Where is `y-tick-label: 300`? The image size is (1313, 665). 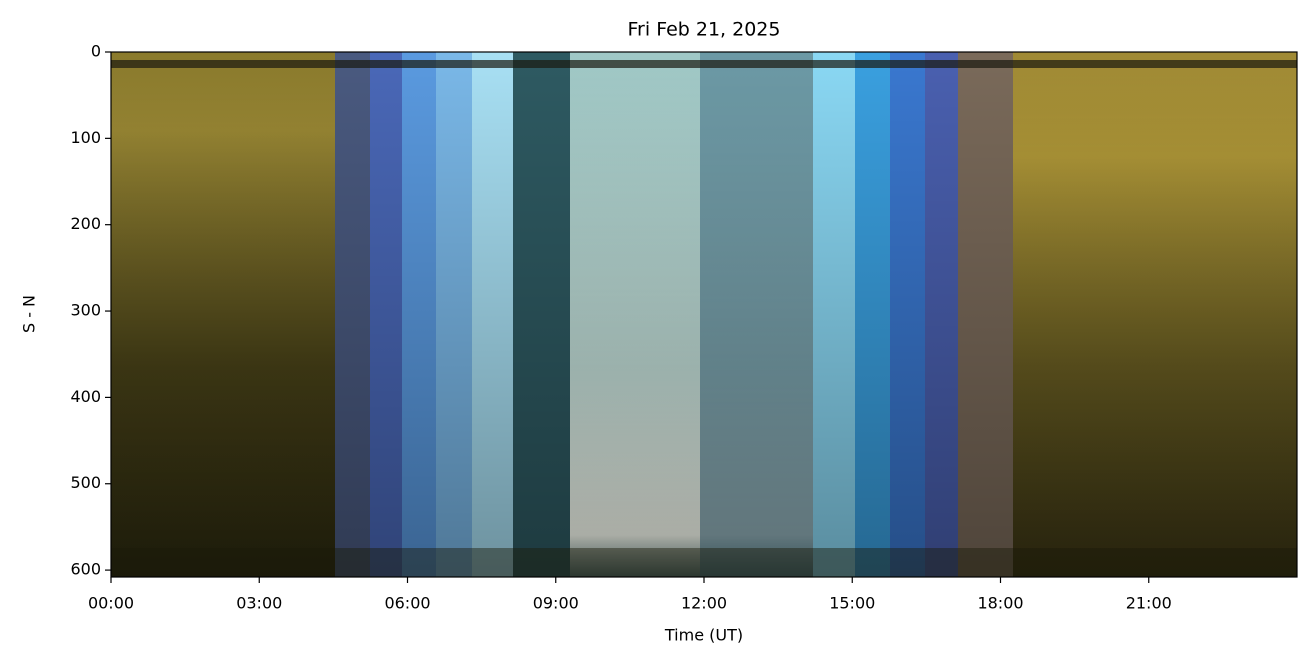 y-tick-label: 300 is located at coordinates (85, 310).